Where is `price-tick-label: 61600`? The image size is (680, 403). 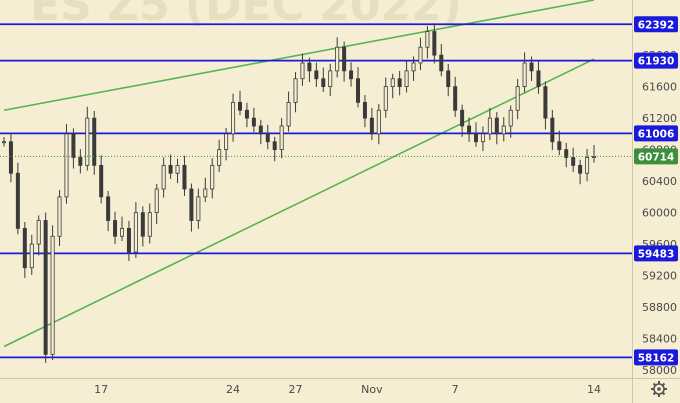
price-tick-label: 61600 is located at coordinates (659, 87).